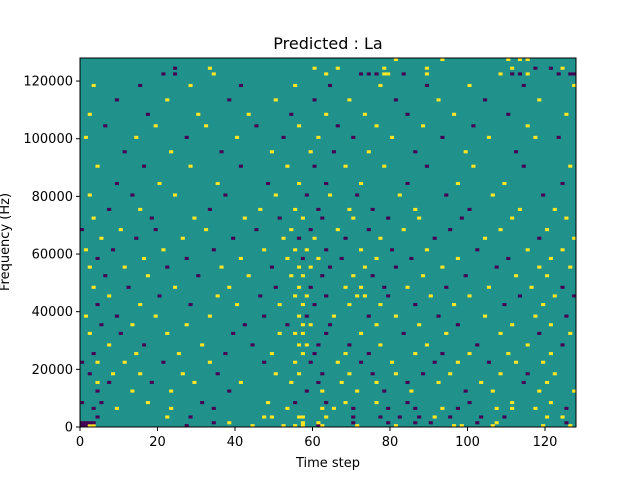 The height and width of the screenshot is (480, 640). What do you see at coordinates (52, 370) in the screenshot?
I see `y-tick-label: 20000` at bounding box center [52, 370].